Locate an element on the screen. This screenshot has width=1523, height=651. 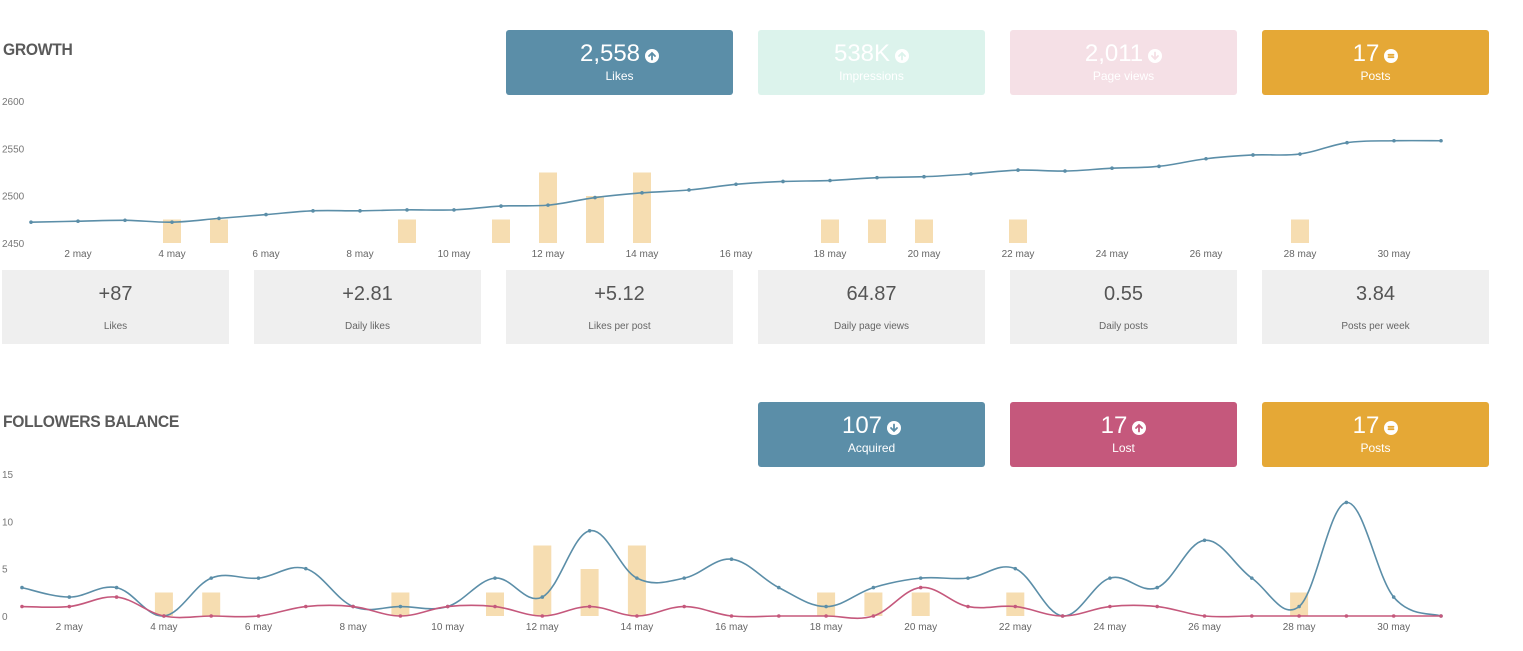
growth-kpi-page-views: 2,011 Page views is located at coordinates (1123, 62).